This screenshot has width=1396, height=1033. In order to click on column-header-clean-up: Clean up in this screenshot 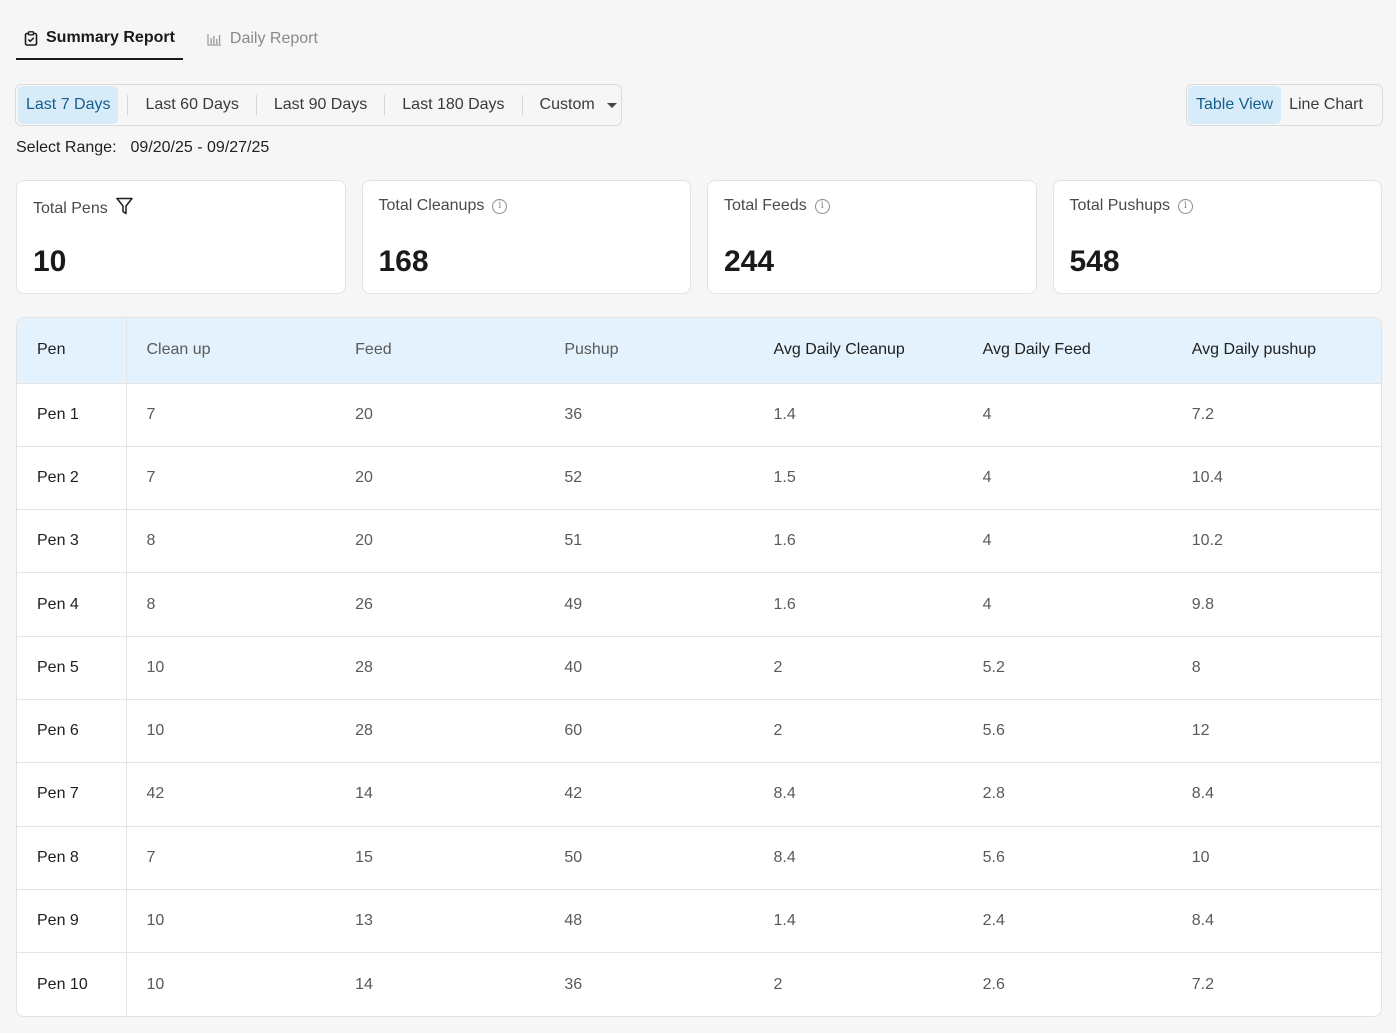, I will do `click(178, 350)`.